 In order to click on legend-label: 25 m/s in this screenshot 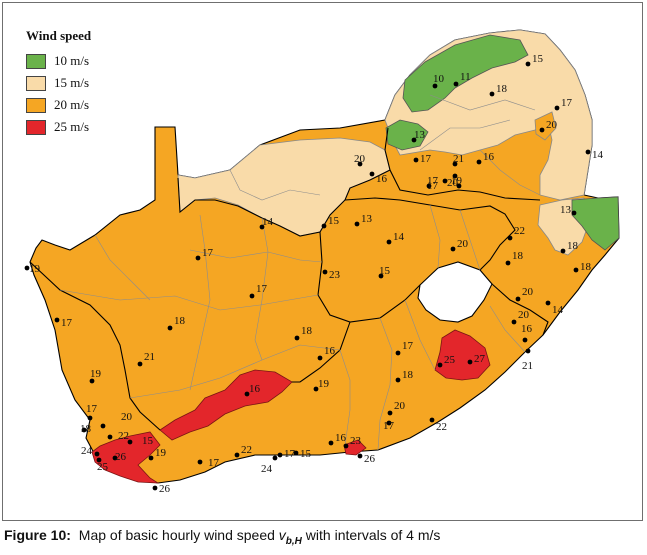, I will do `click(72, 126)`.